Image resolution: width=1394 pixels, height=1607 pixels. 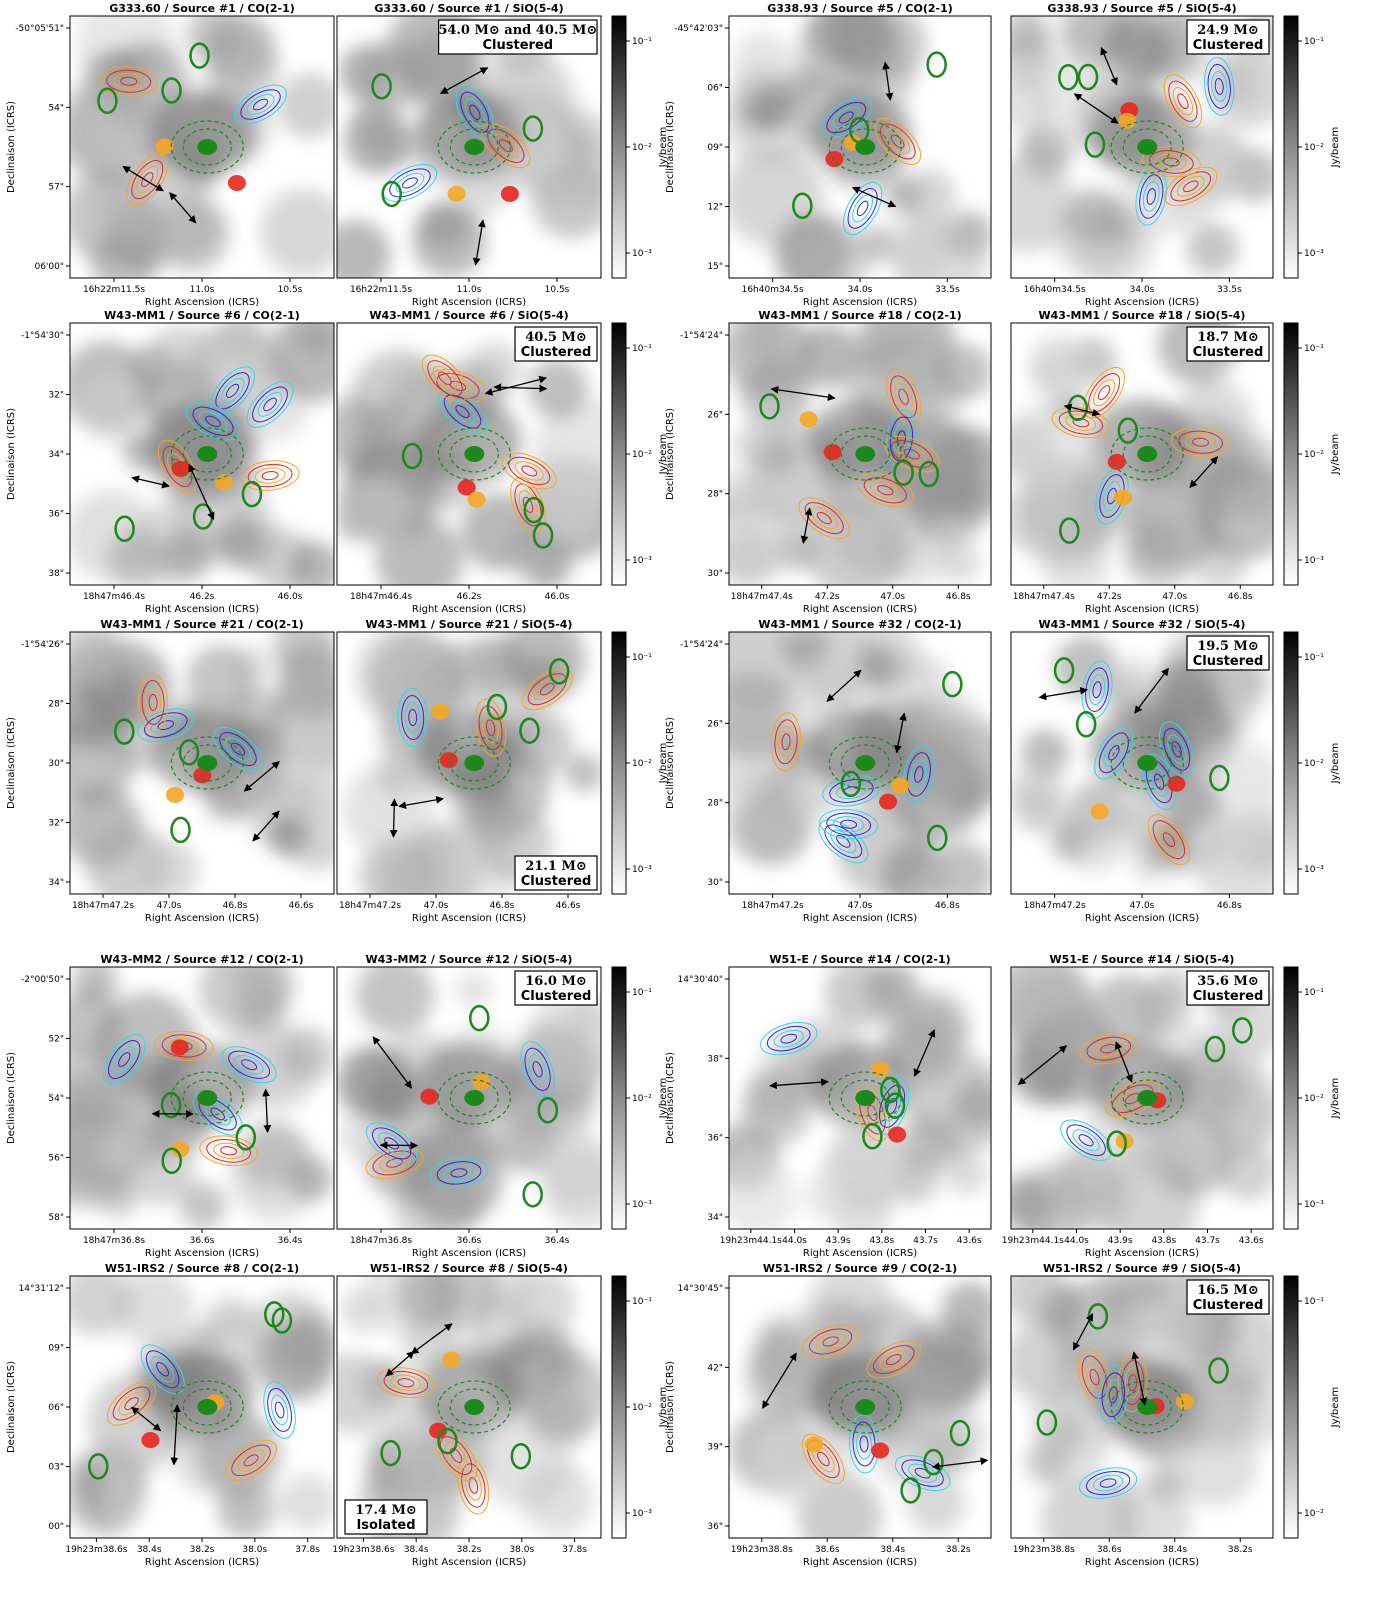 What do you see at coordinates (860, 1268) in the screenshot?
I see `panel-title: W51-IRS2 / Source #9 / CO(2-1)` at bounding box center [860, 1268].